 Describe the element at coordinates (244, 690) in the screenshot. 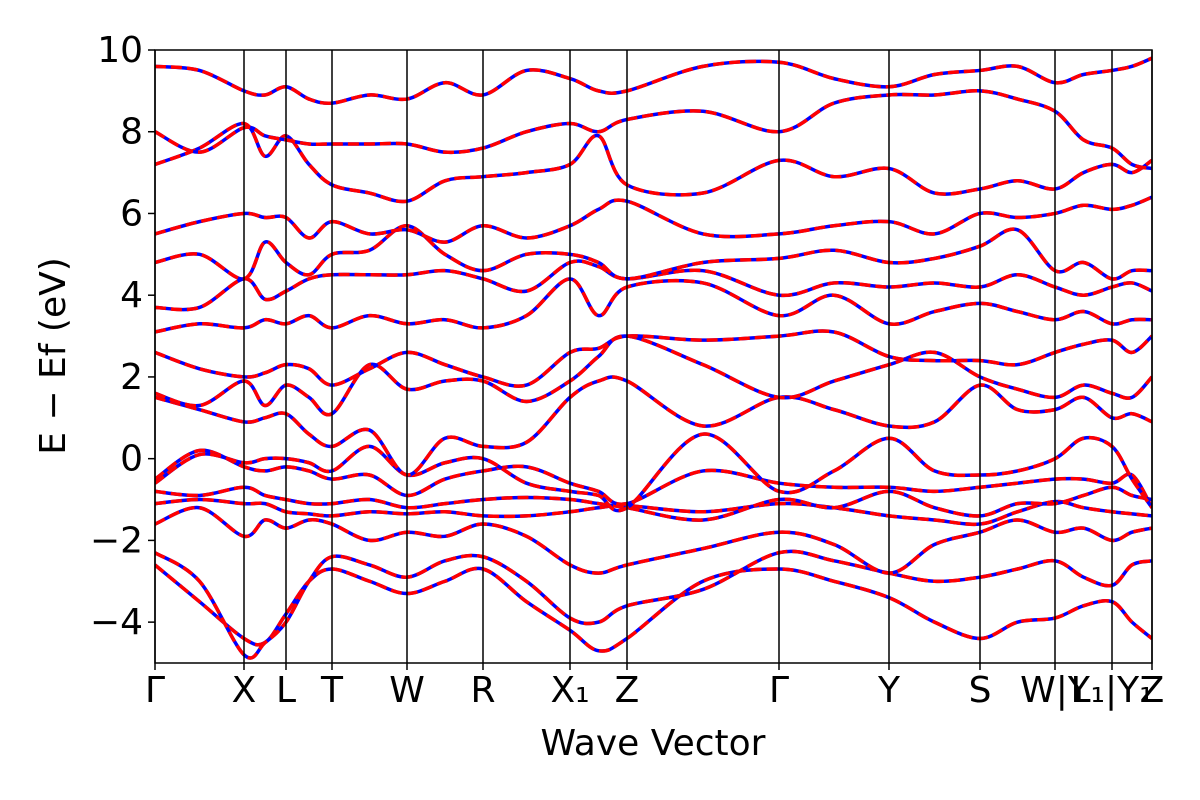

I see `x-tick-label: X` at that location.